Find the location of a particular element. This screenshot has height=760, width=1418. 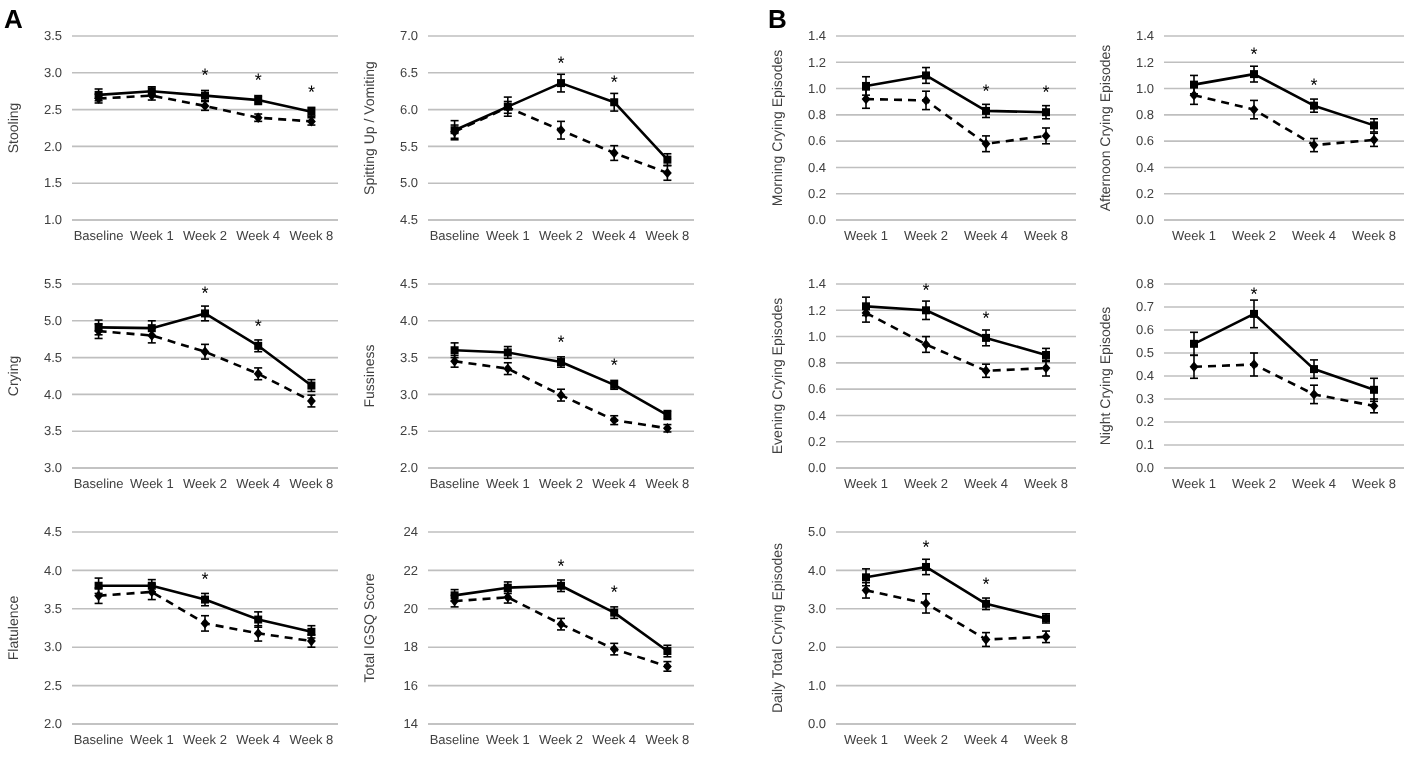

text: B is located at coordinates (777, 19).